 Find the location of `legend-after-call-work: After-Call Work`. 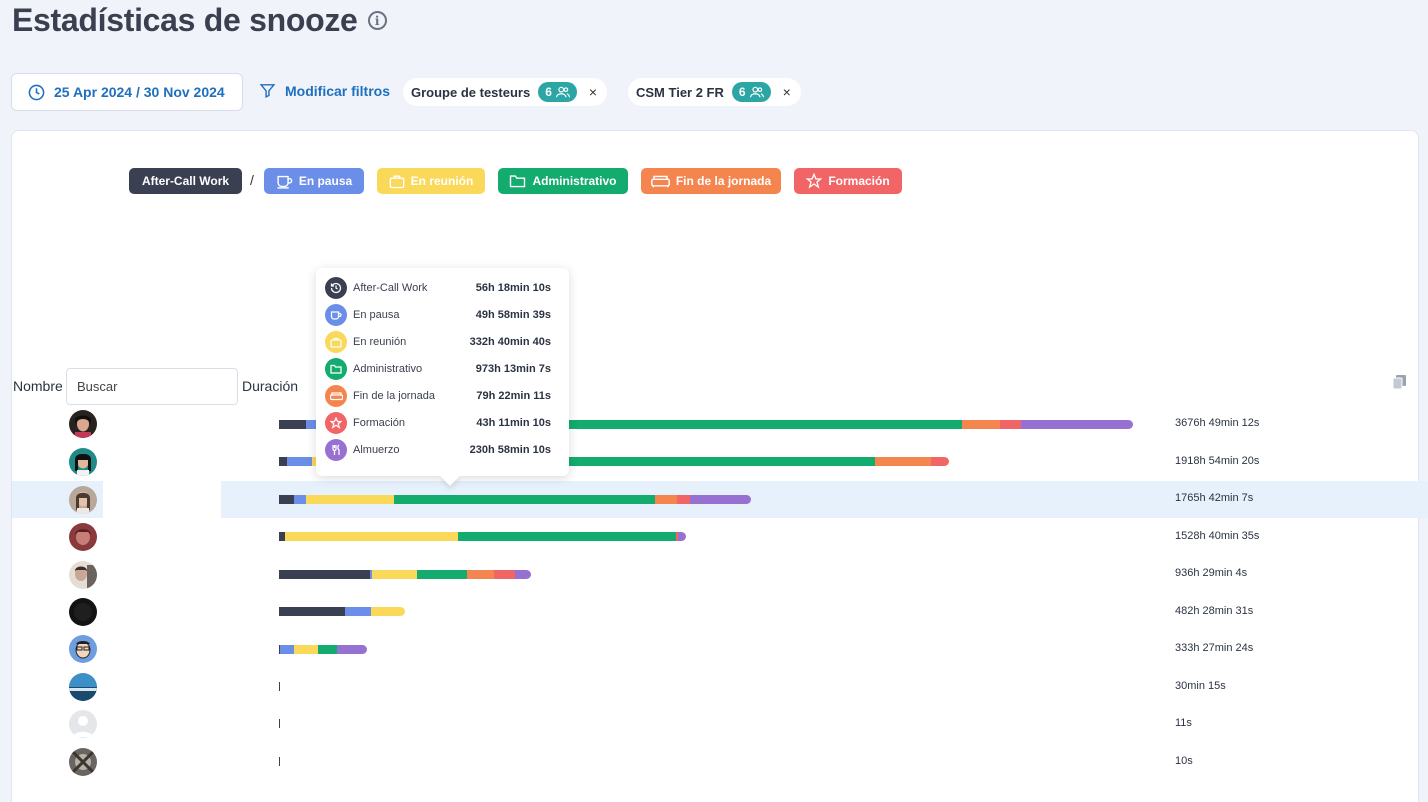

legend-after-call-work: After-Call Work is located at coordinates (185, 181).